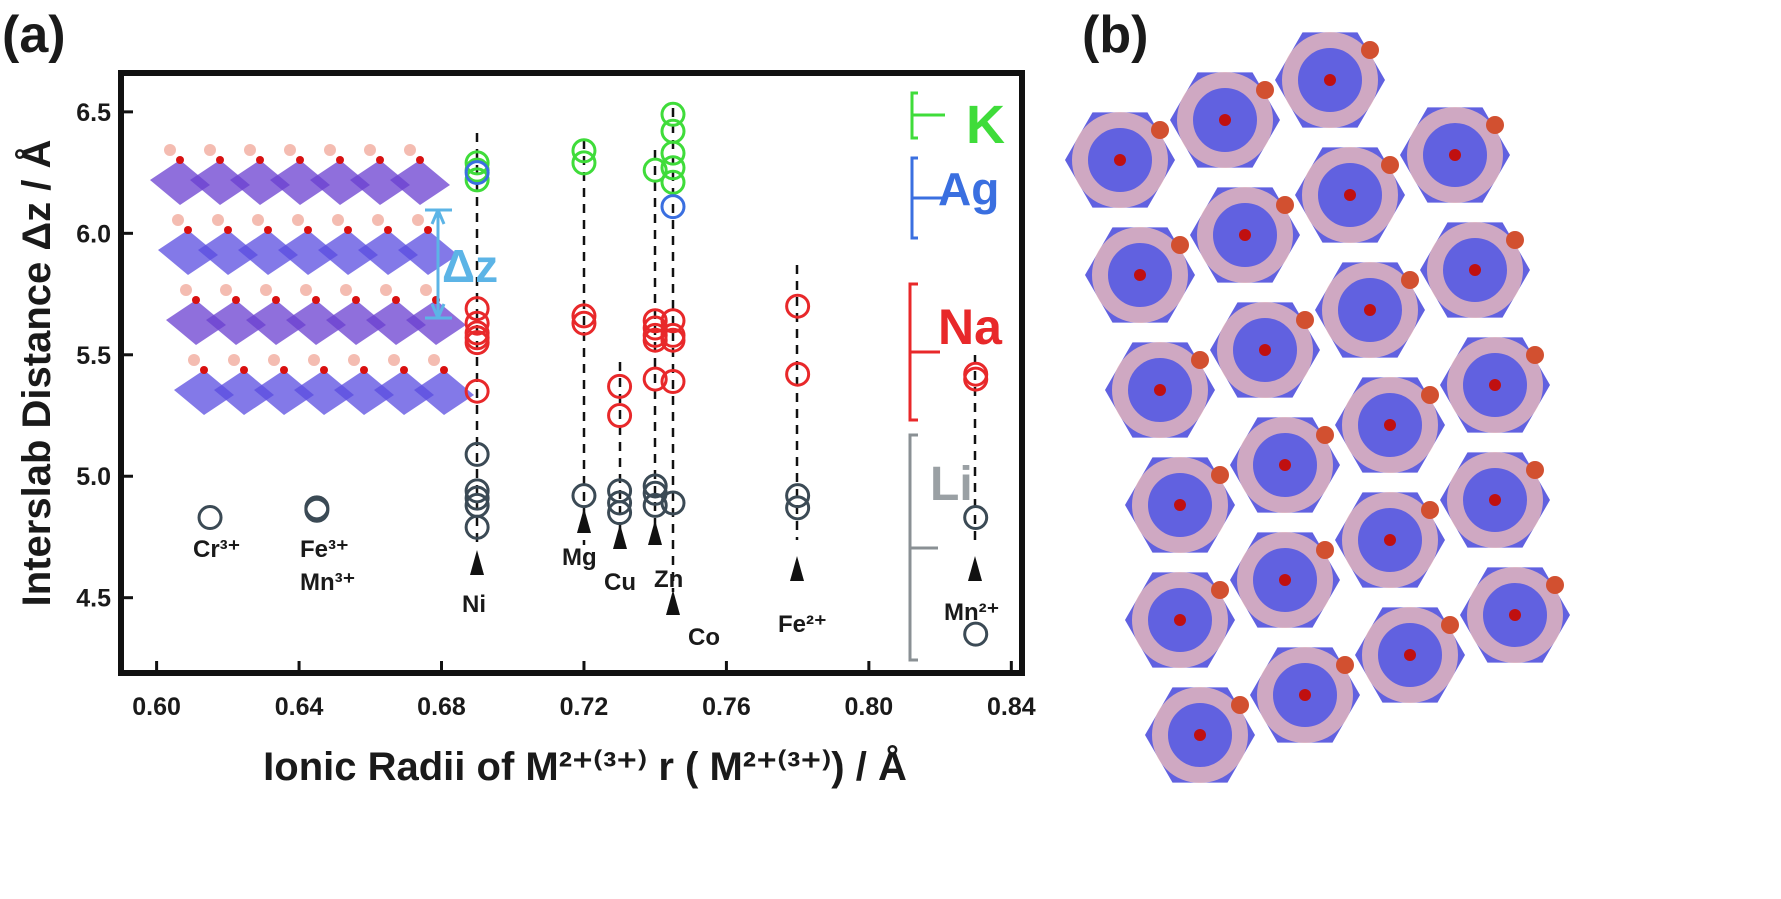  I want to click on y-tick-label: 5.5, so click(93, 356).